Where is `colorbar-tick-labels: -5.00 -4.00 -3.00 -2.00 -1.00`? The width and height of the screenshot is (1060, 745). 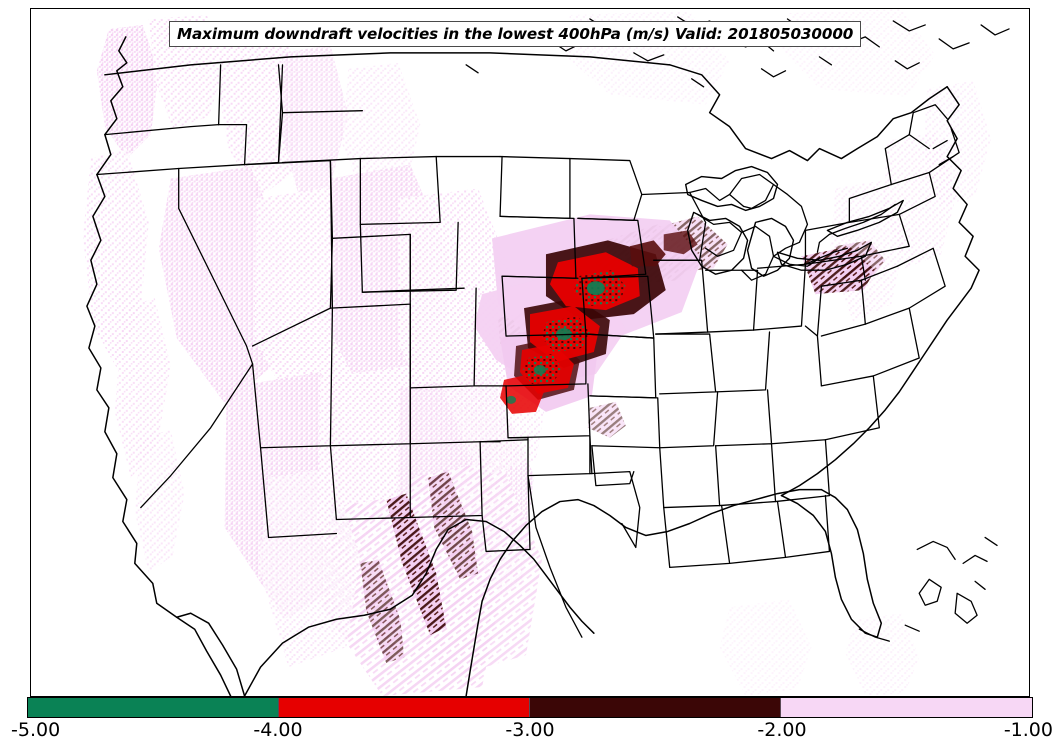 colorbar-tick-labels: -5.00 -4.00 -3.00 -2.00 -1.00 is located at coordinates (530, 732).